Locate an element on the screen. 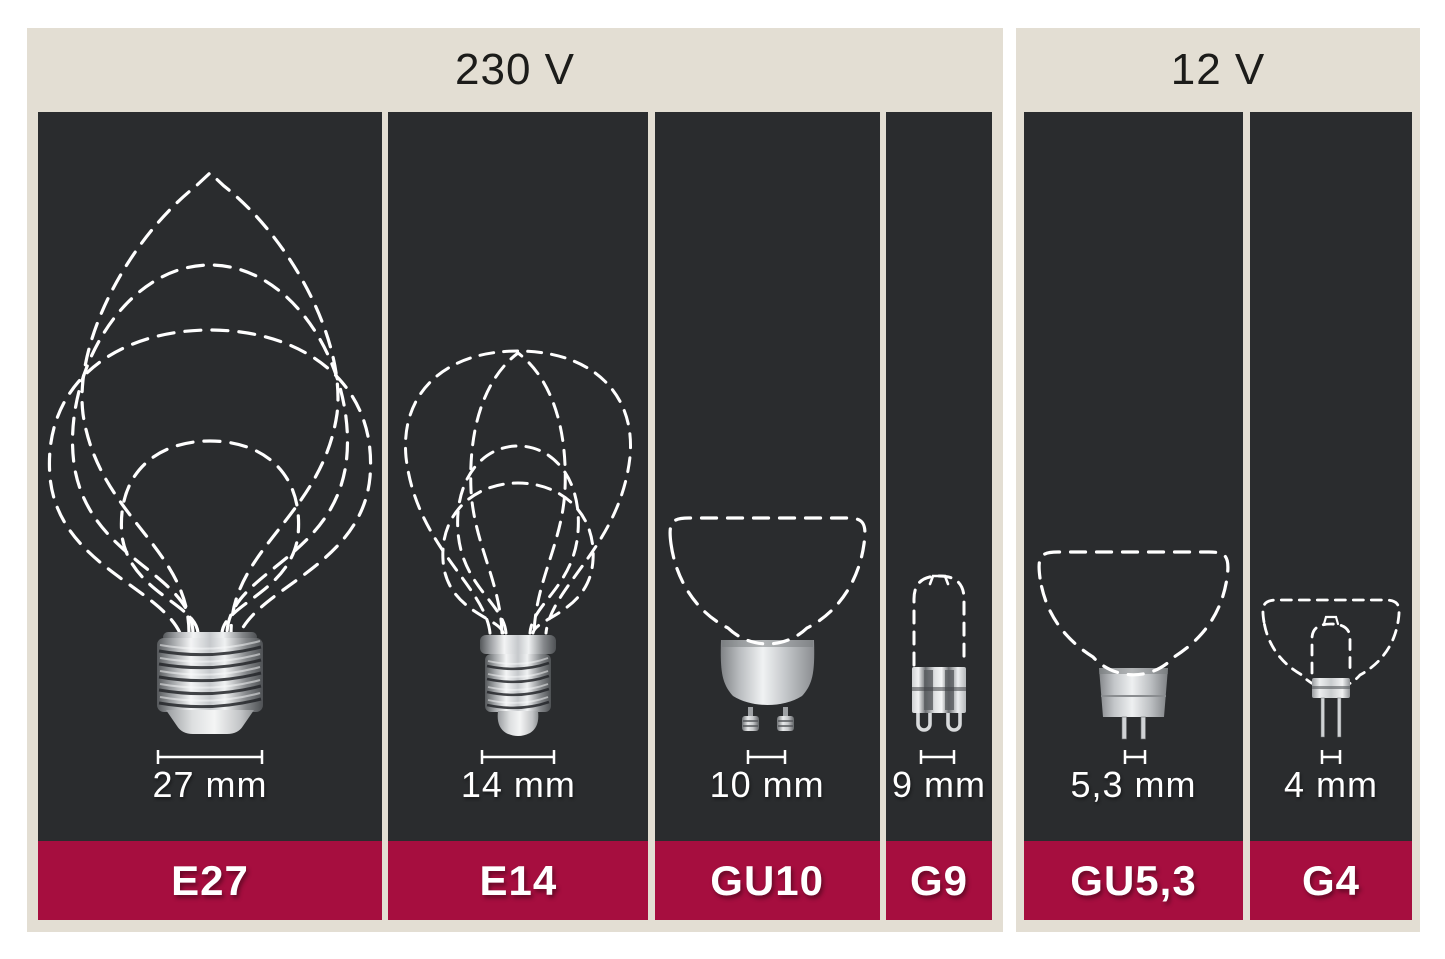 This screenshot has height=959, width=1445. column-gu53: 5,3 mm GU5,3 is located at coordinates (1133, 516).